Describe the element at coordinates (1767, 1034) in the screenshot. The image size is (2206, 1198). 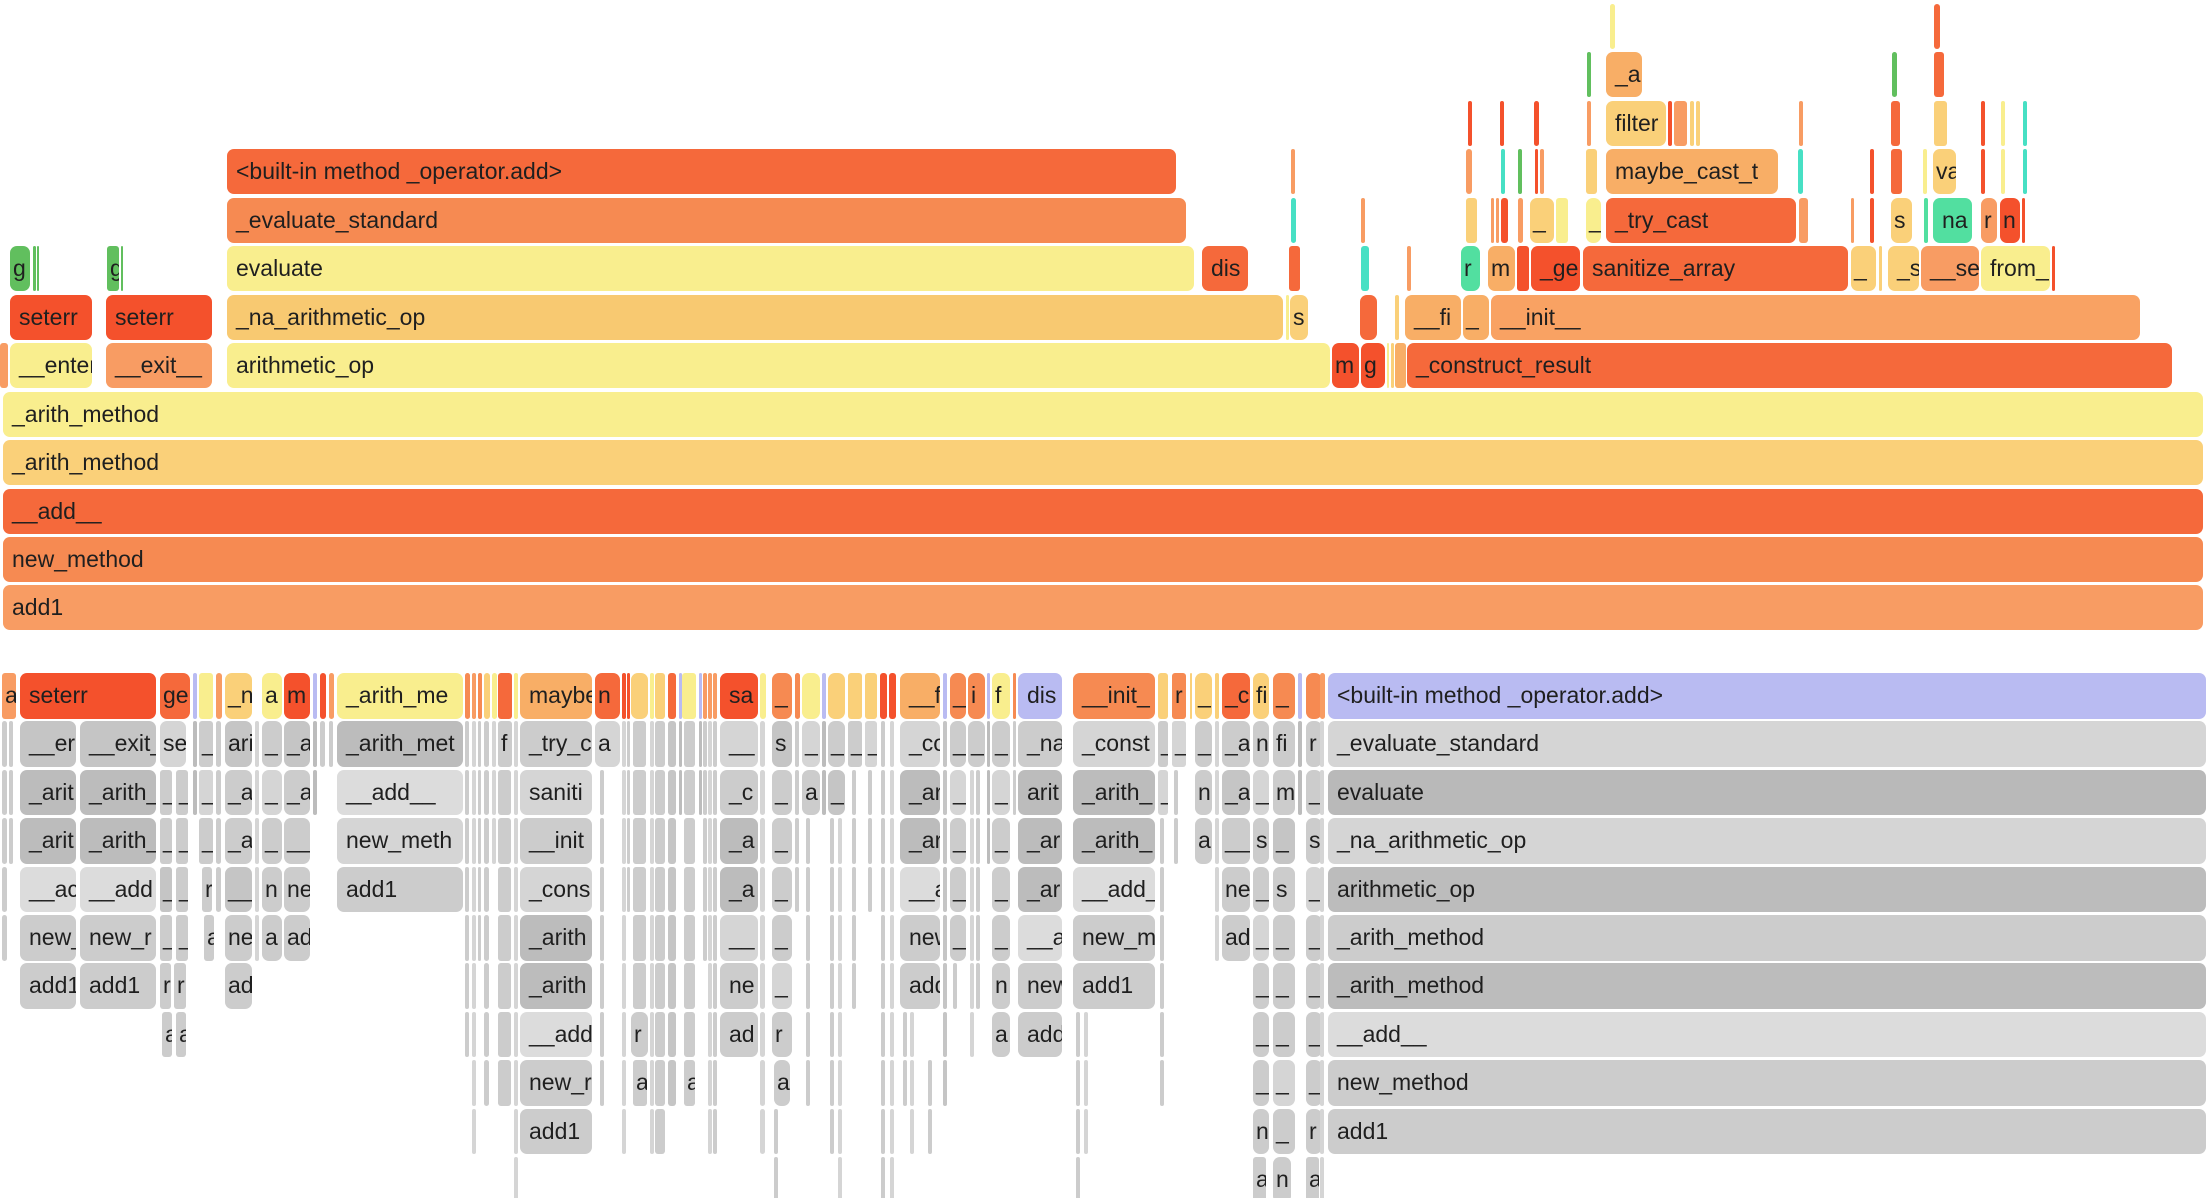
I see `flame-frame: __add__` at that location.